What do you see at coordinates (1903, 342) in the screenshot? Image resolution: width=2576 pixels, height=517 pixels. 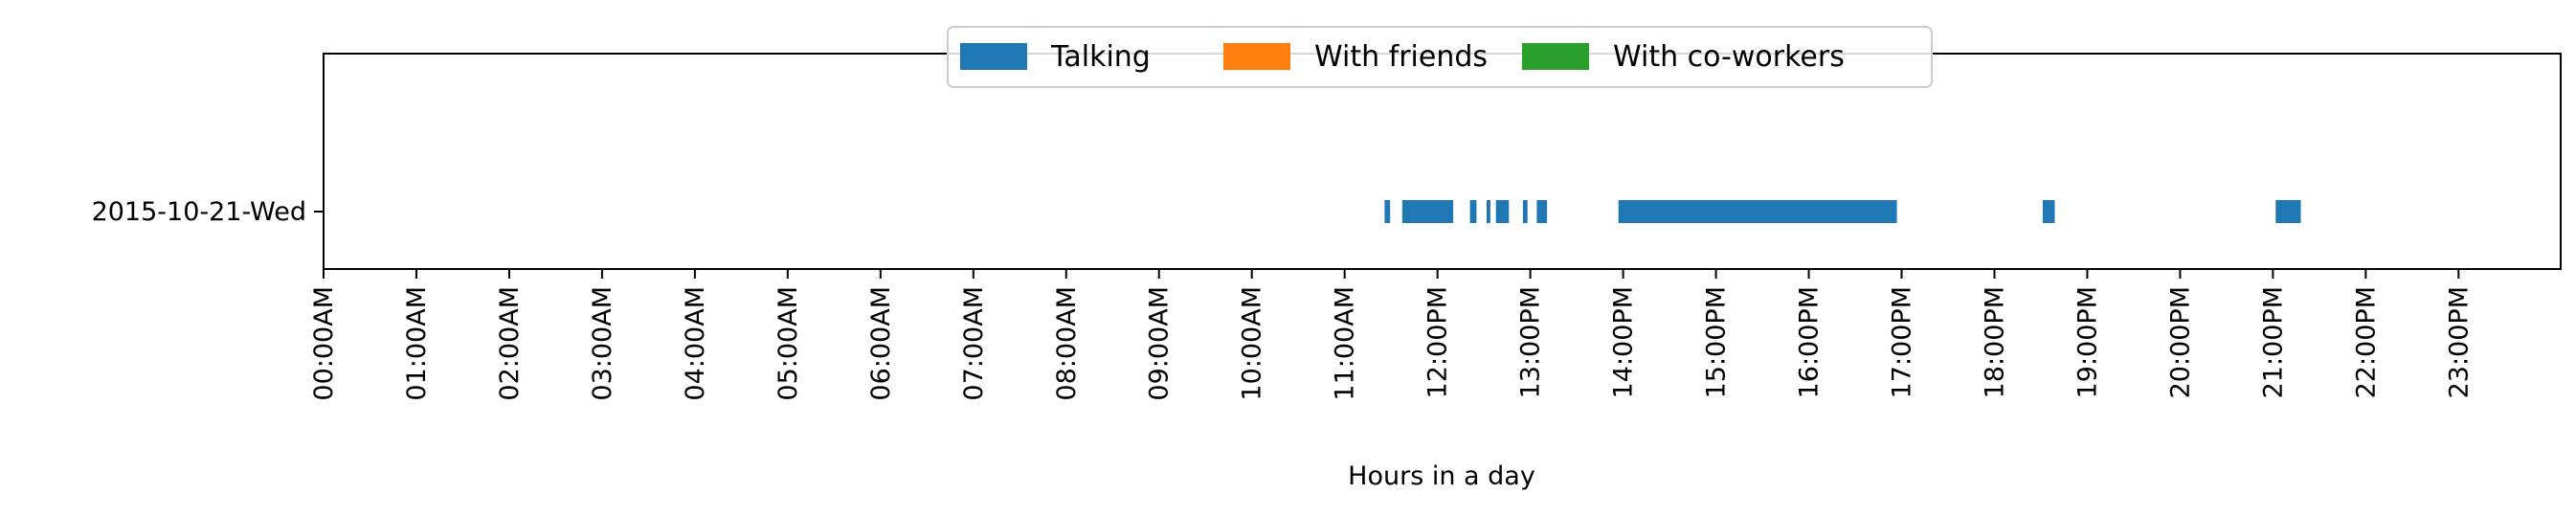 I see `x-tick-label-17: 17:00PM` at bounding box center [1903, 342].